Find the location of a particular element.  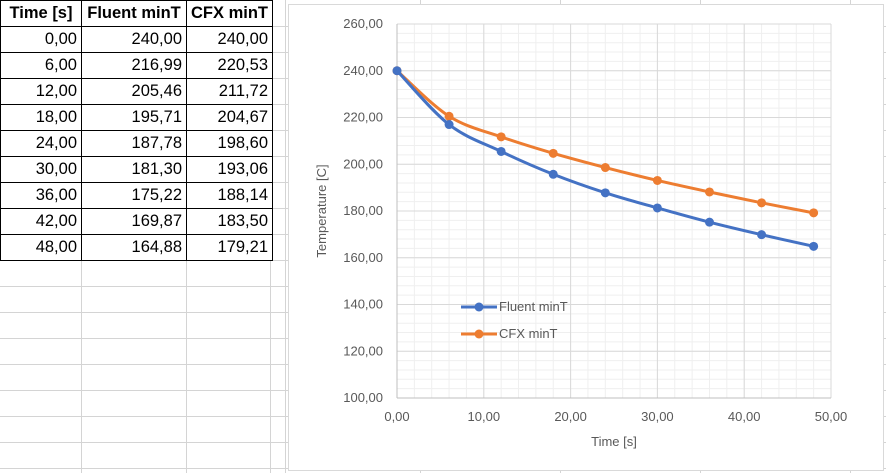

table-cell: 188,14 is located at coordinates (229, 195).